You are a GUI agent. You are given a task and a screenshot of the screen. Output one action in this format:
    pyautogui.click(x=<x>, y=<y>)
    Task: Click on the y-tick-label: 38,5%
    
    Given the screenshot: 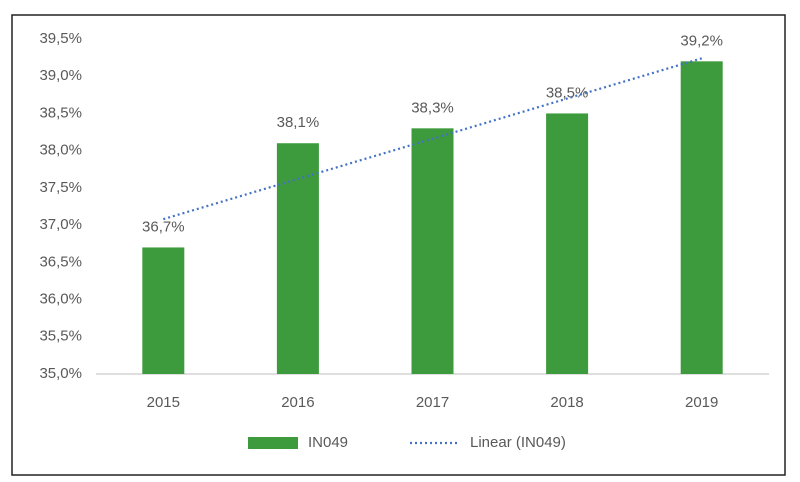 What is the action you would take?
    pyautogui.click(x=60, y=112)
    